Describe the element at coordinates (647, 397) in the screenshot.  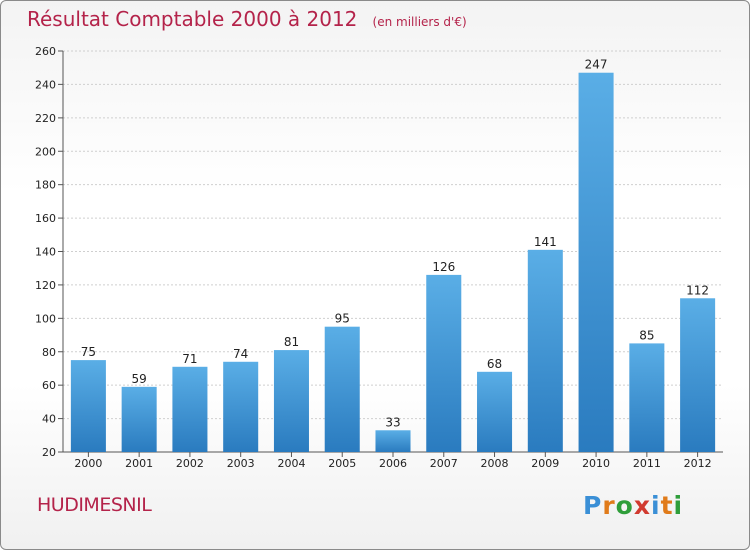
I see `bar-2011` at that location.